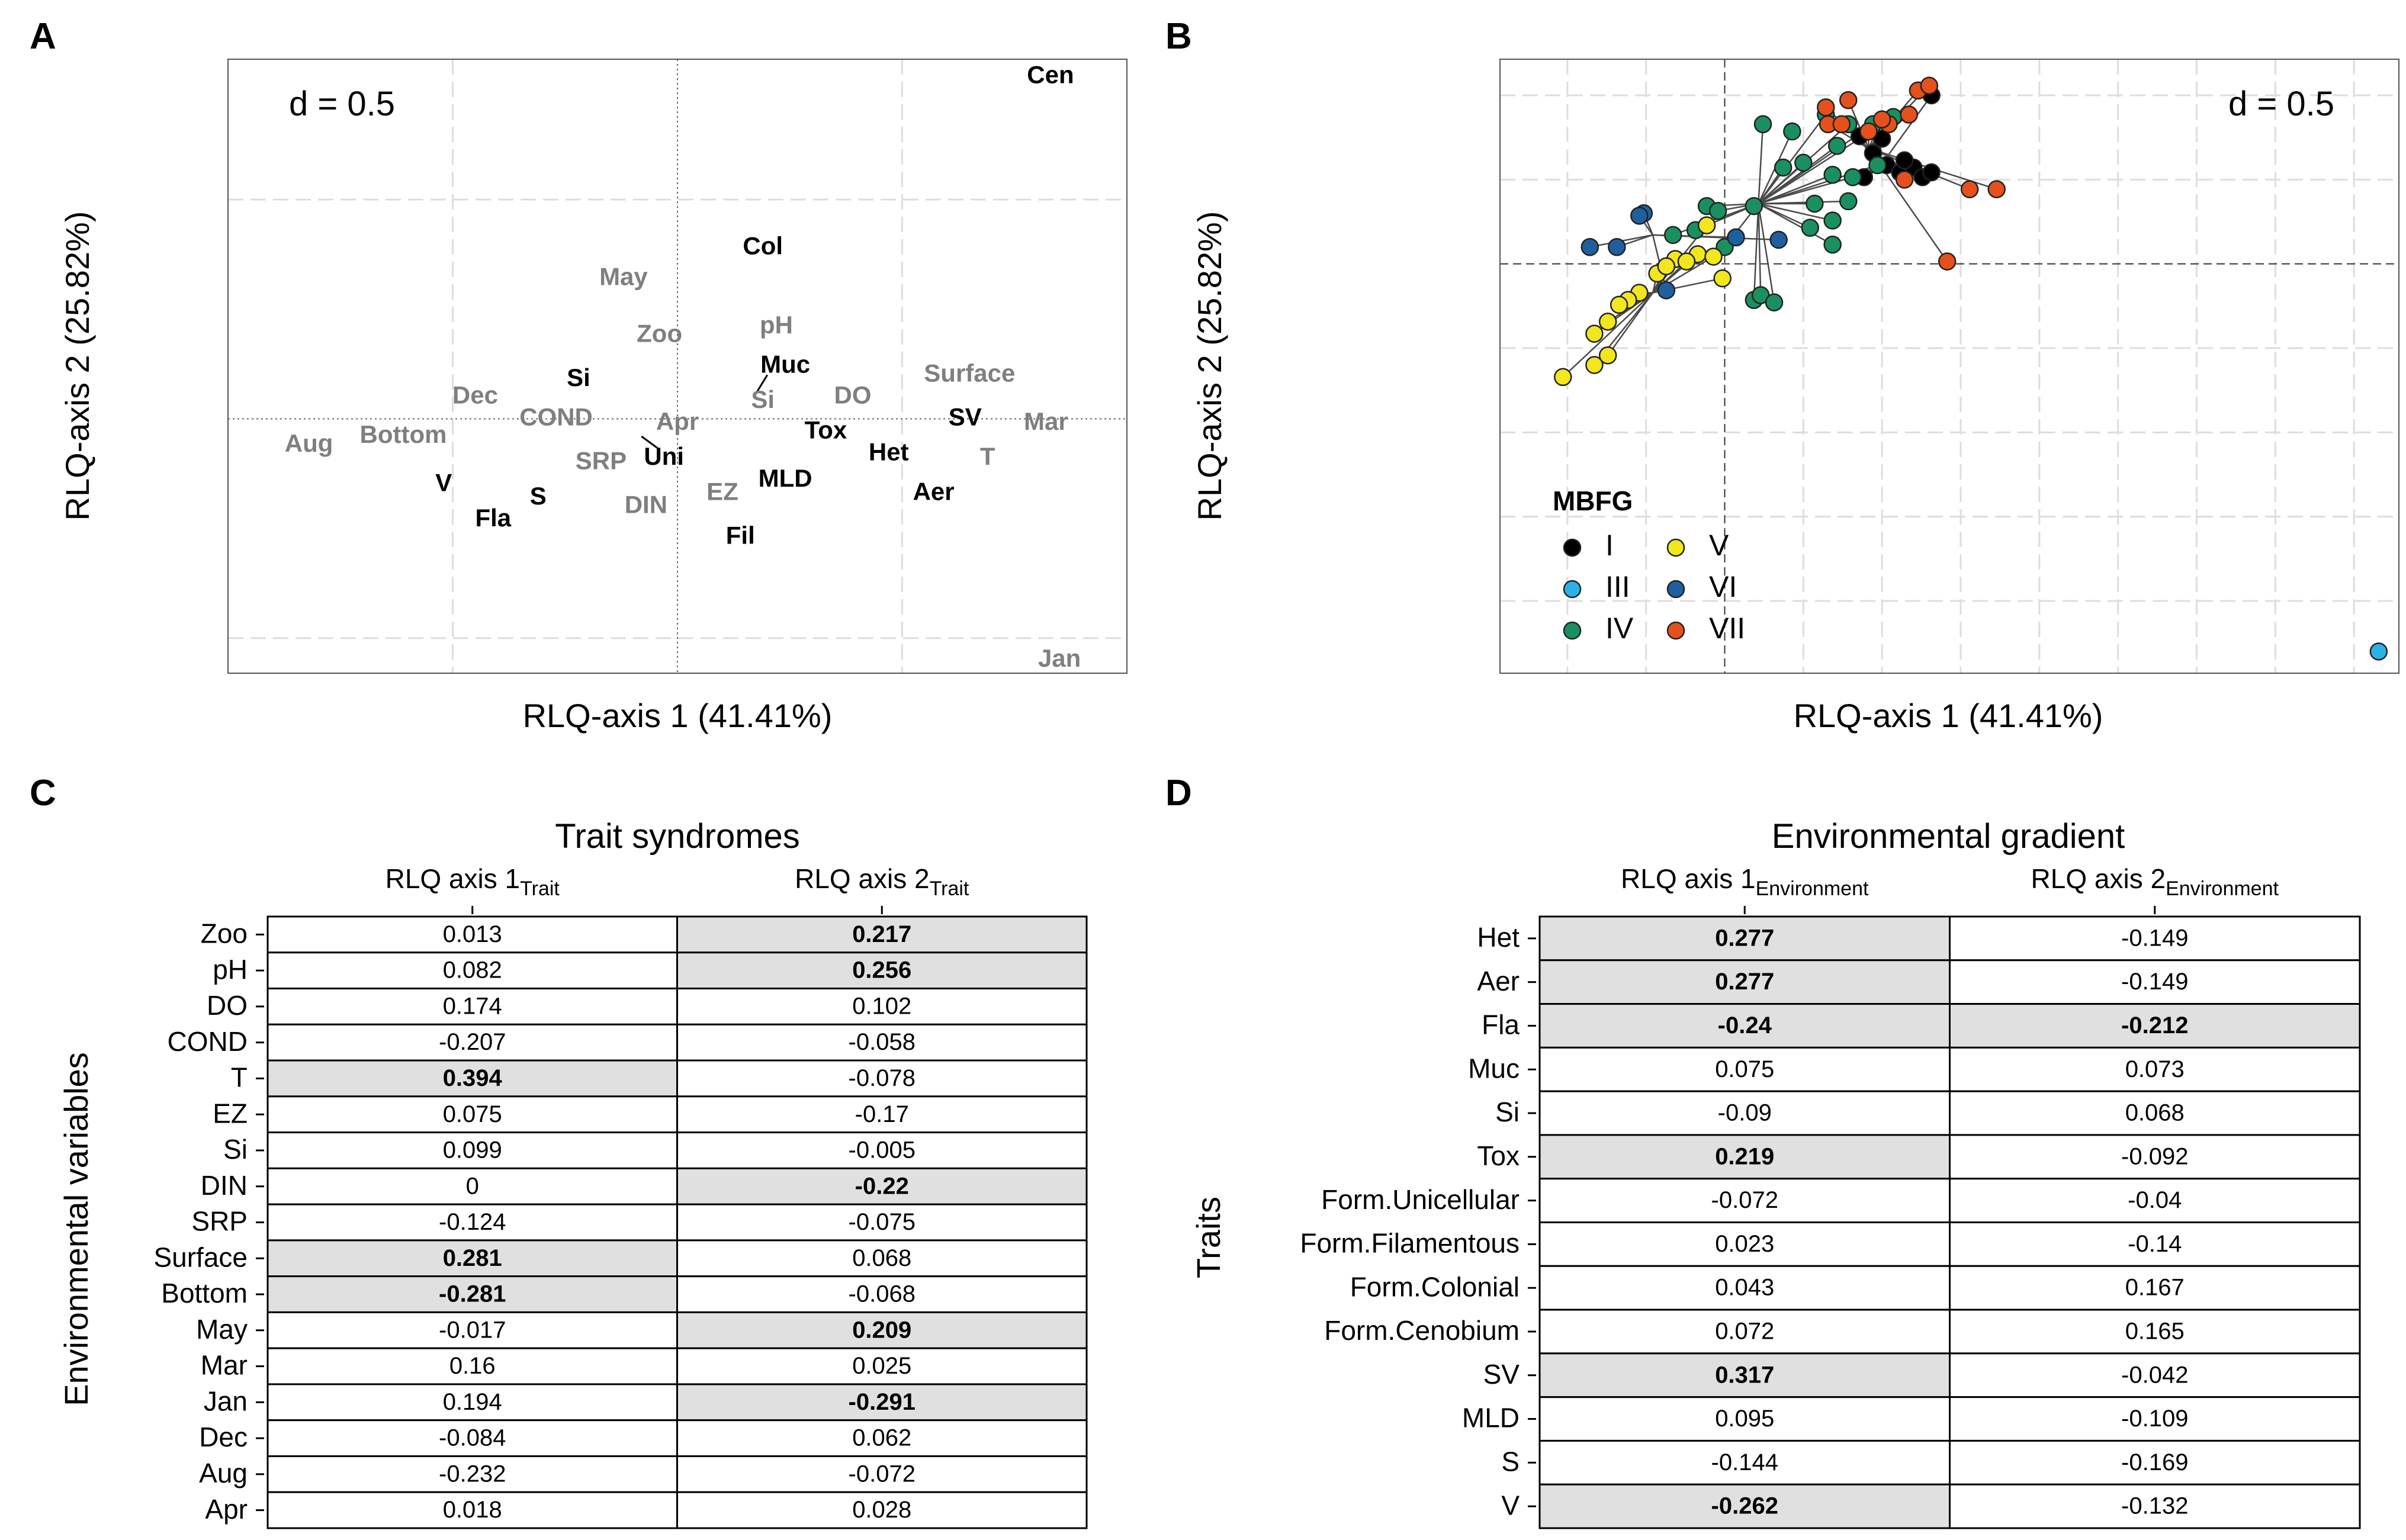 The width and height of the screenshot is (2406, 1540). I want to click on table-cell-value: 0.095, so click(1745, 1419).